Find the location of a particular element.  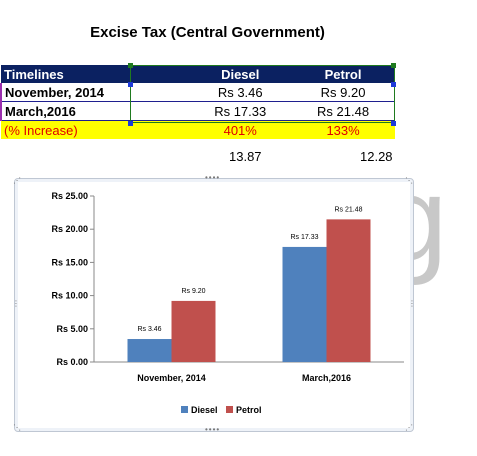

increase-row: (% Increase) 401% 133% is located at coordinates (198, 129).